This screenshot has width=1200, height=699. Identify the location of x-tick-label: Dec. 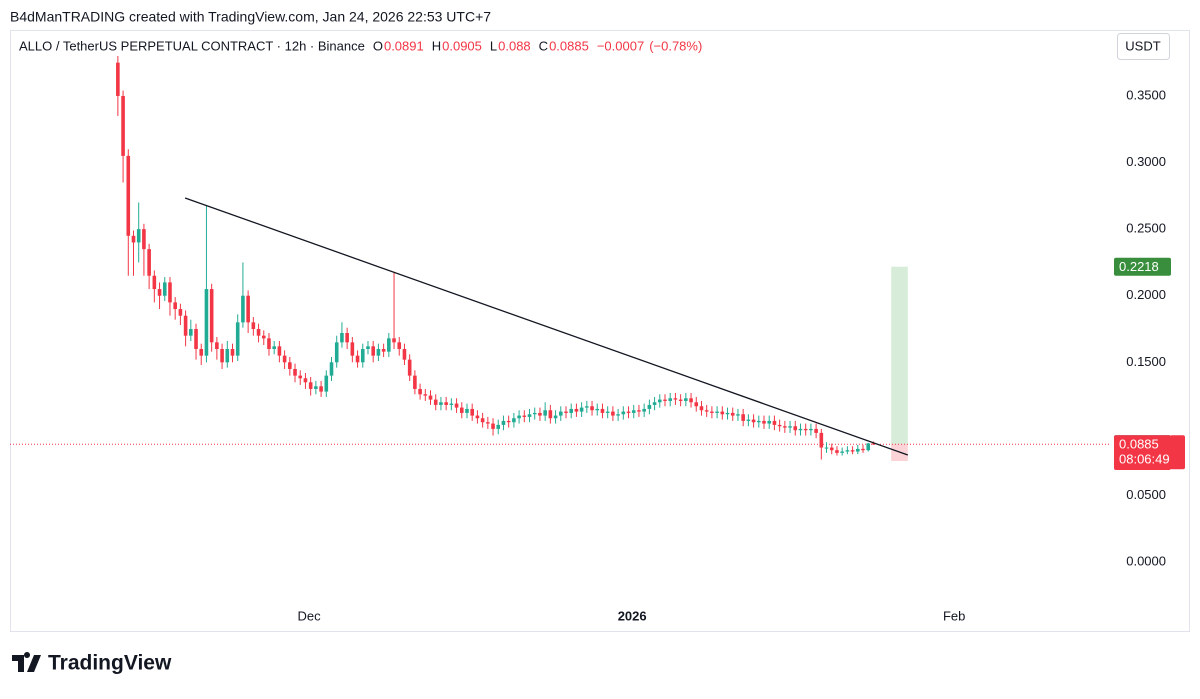
(310, 615).